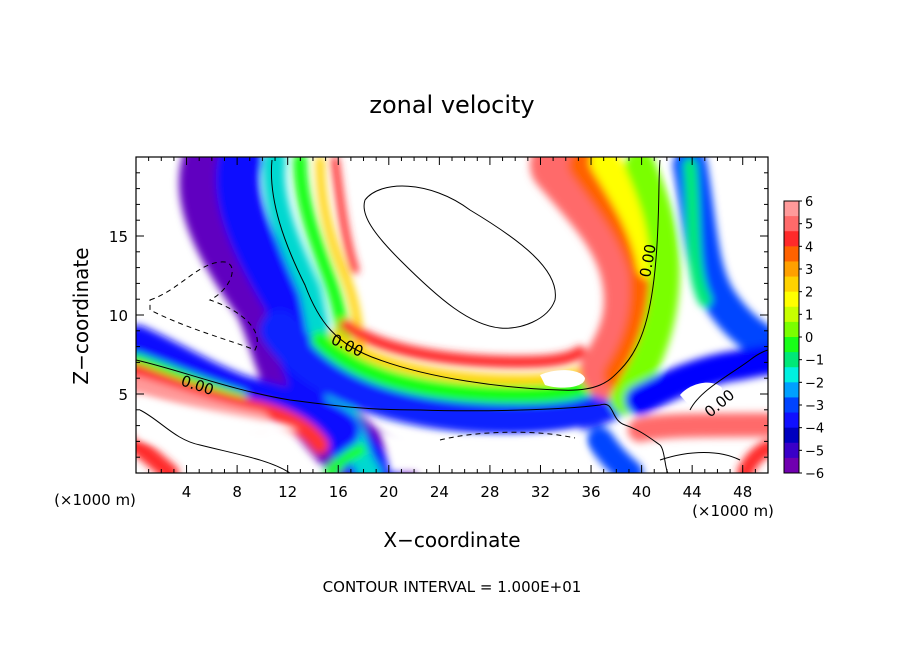 The image size is (904, 654). Describe the element at coordinates (814, 361) in the screenshot. I see `colorbar-label: −1` at that location.